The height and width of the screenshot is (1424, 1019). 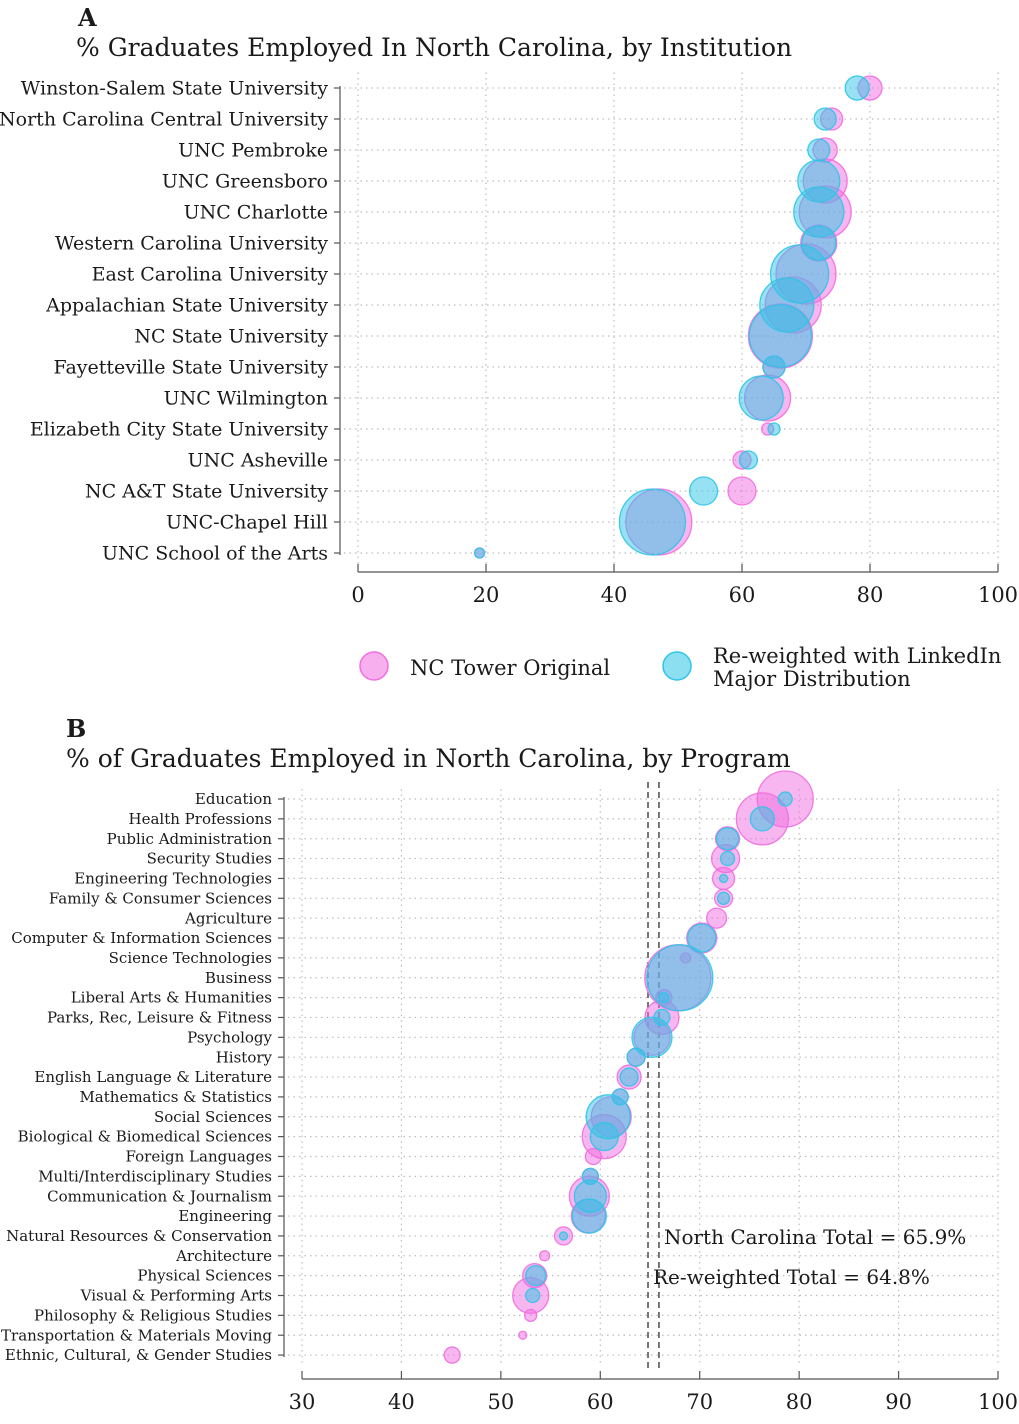 What do you see at coordinates (357, 595) in the screenshot?
I see `x-tick-label: 0` at bounding box center [357, 595].